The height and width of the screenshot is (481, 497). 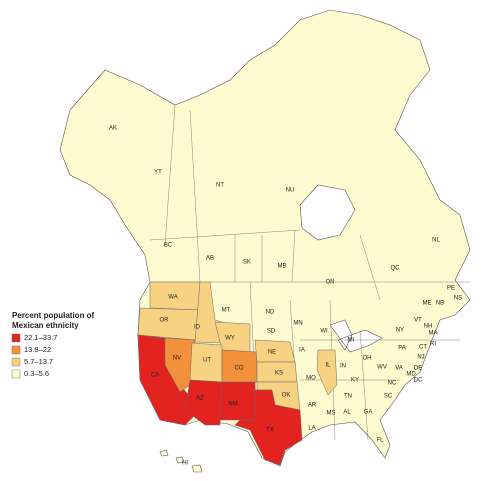 I want to click on region-label: MN, so click(x=297, y=324).